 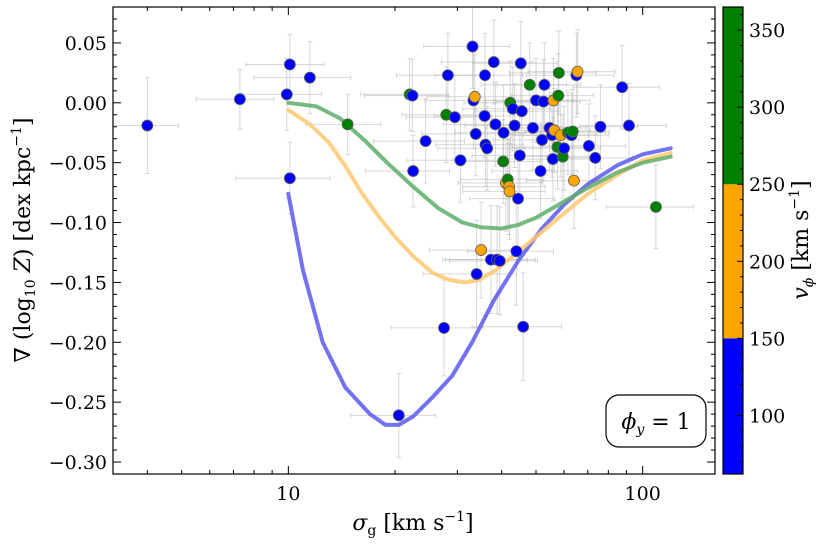 What do you see at coordinates (86, 44) in the screenshot?
I see `y-tick-label: 0.05` at bounding box center [86, 44].